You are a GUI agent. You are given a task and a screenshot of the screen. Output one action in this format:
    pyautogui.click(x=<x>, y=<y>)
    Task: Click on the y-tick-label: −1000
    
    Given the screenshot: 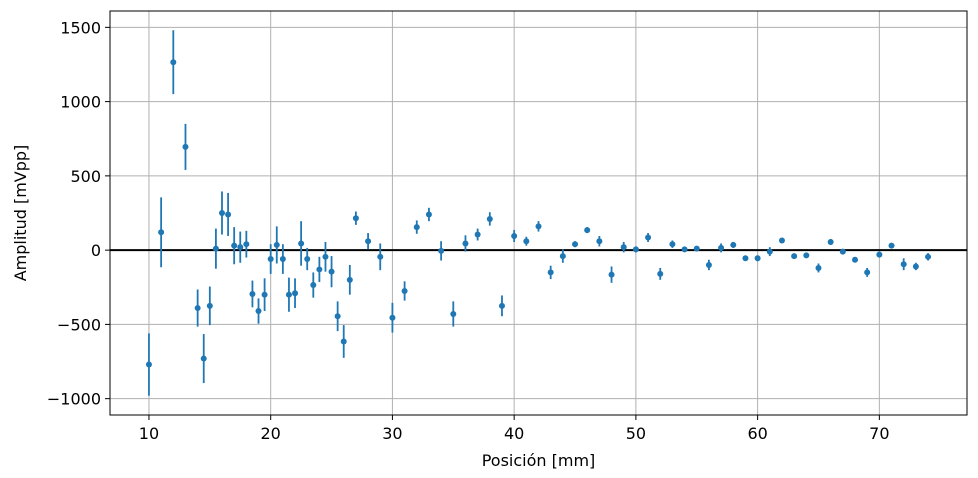 What is the action you would take?
    pyautogui.click(x=74, y=399)
    